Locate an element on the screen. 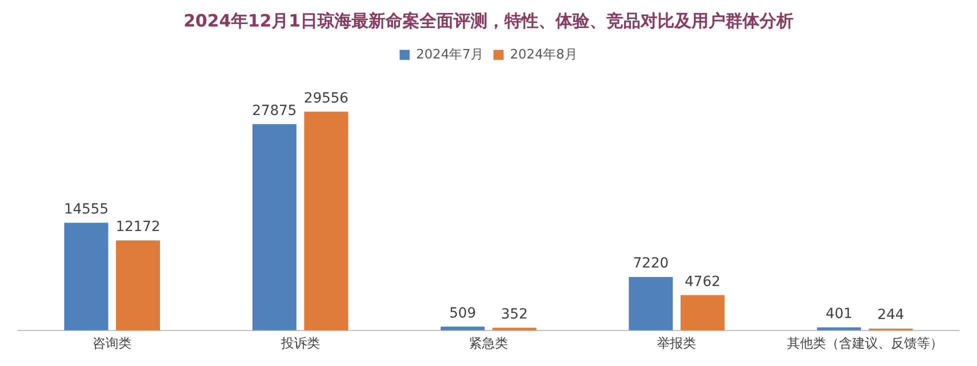 The height and width of the screenshot is (366, 977). data-label: 244 is located at coordinates (890, 315).